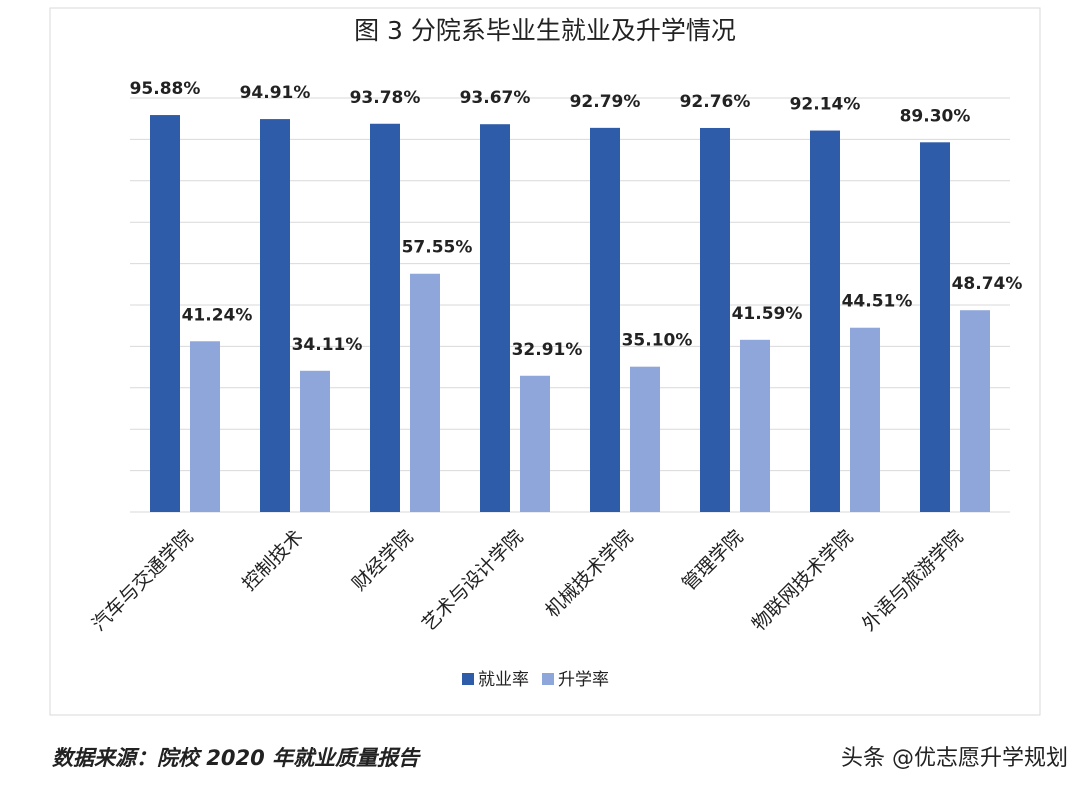 The image size is (1090, 800). What do you see at coordinates (657, 341) in the screenshot?
I see `value-label: 35.10%` at bounding box center [657, 341].